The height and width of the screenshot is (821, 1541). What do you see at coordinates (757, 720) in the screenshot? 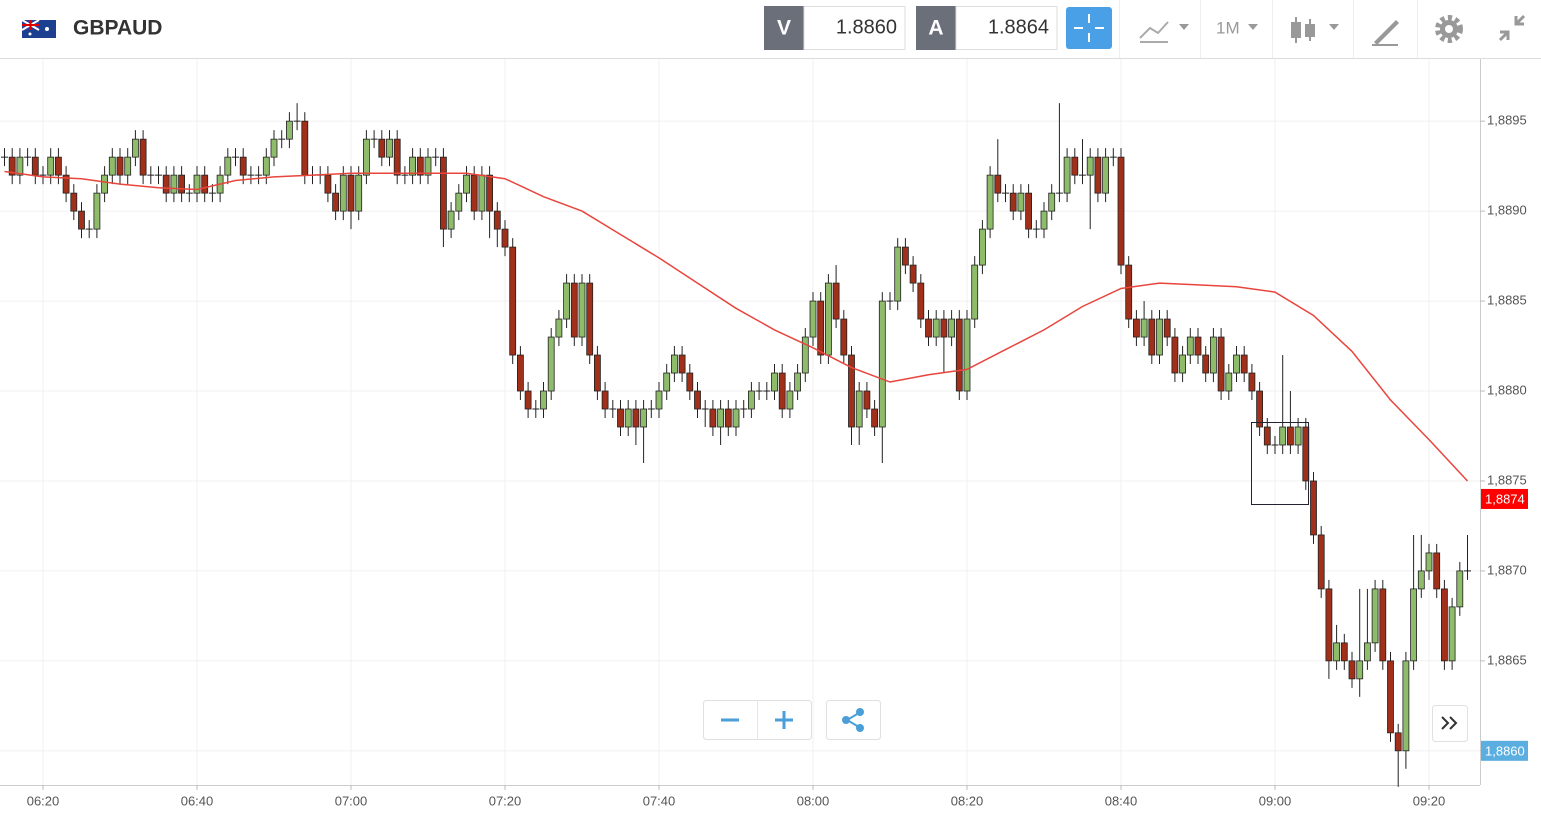
I see `zoom-controls` at bounding box center [757, 720].